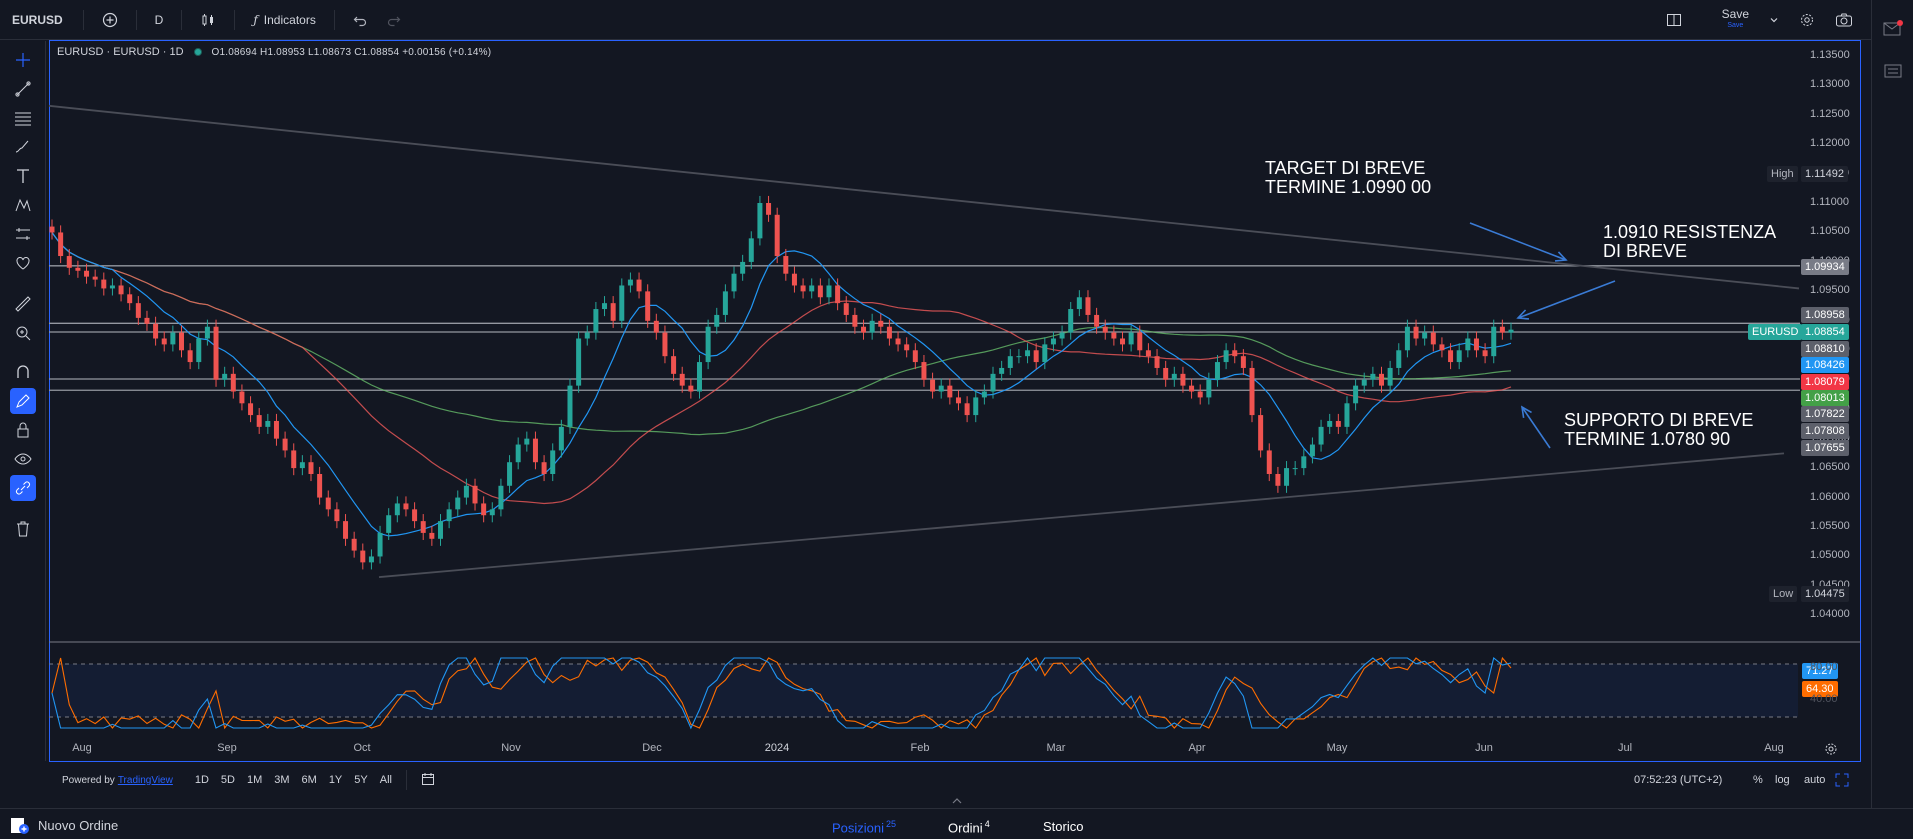  I want to click on fullscreen-button, so click(1842, 781).